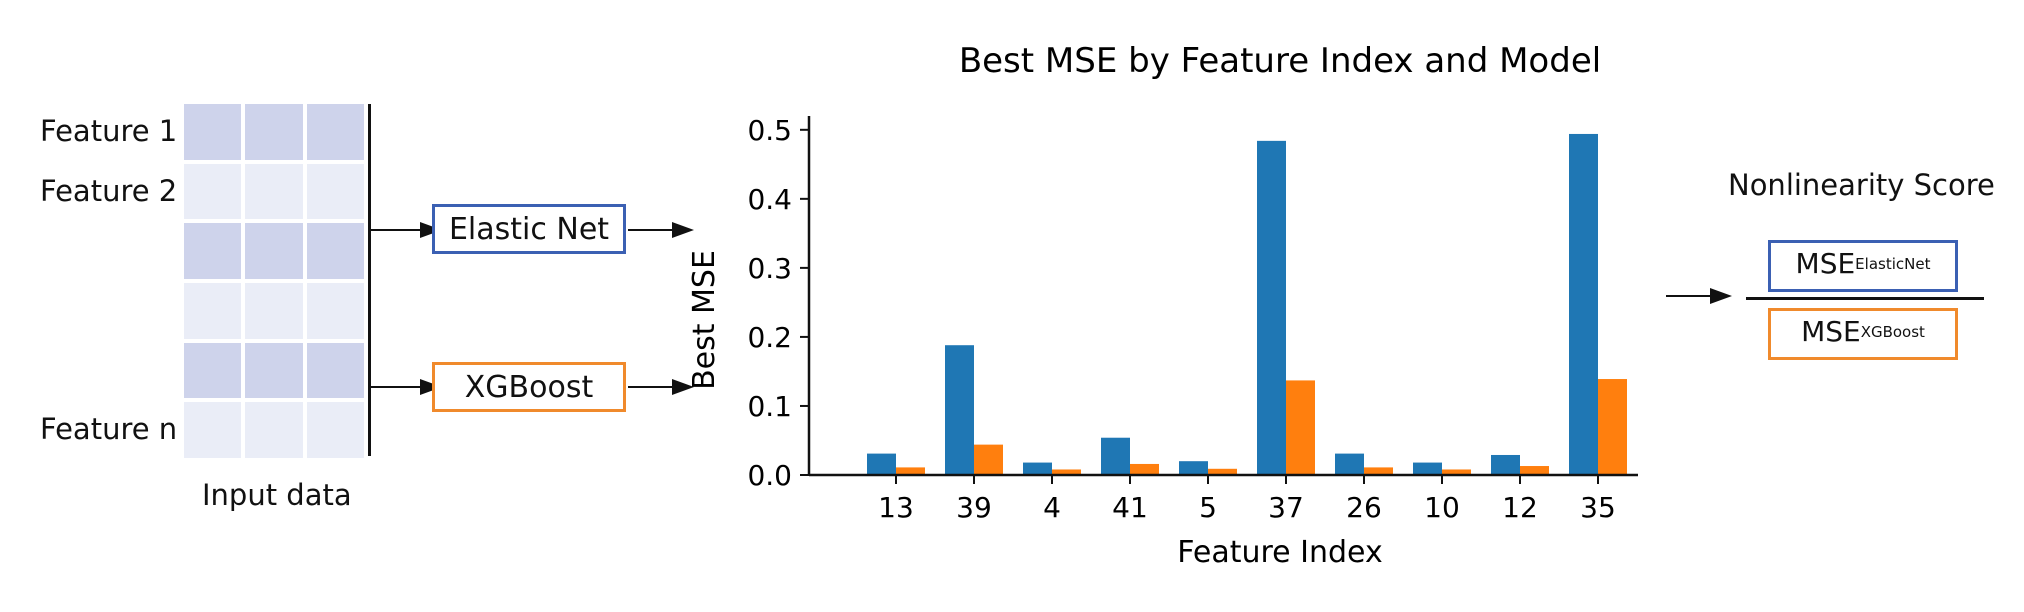 This screenshot has width=2024, height=612. What do you see at coordinates (1831, 331) in the screenshot?
I see `mse-xgboost-base: MSE` at bounding box center [1831, 331].